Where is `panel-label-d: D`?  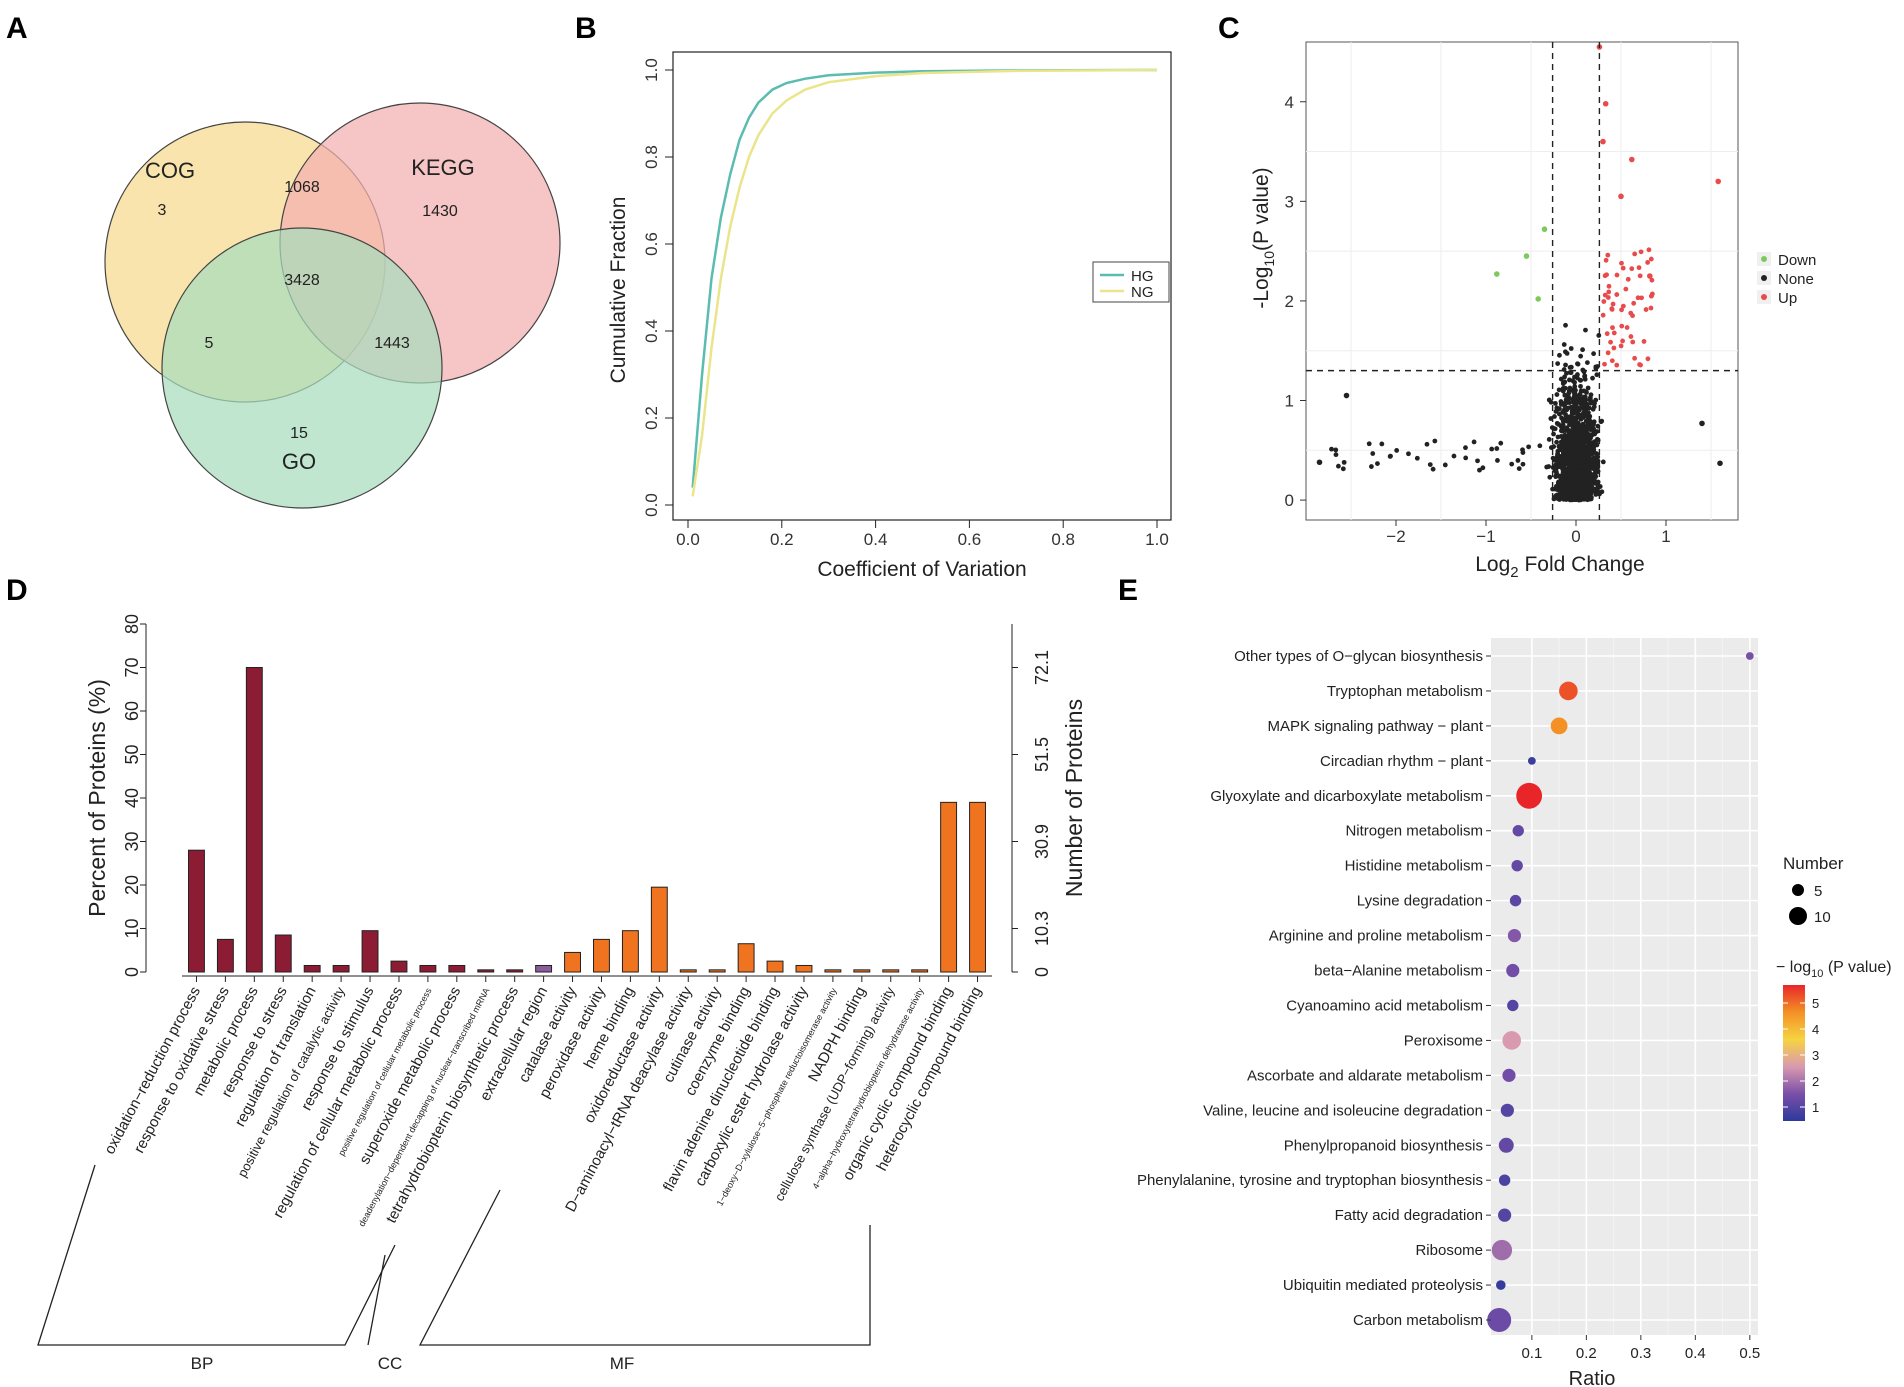
panel-label-d: D is located at coordinates (17, 590).